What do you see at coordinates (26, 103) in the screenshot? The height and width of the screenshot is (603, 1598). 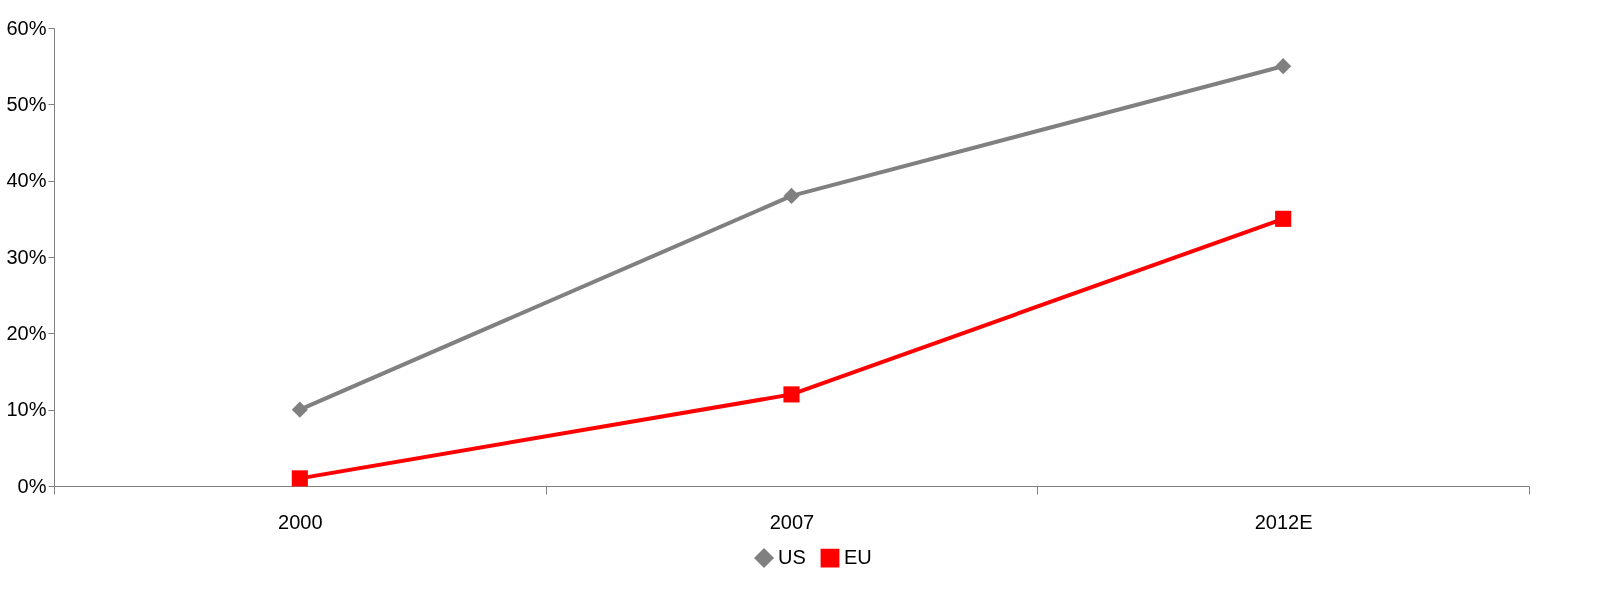 I see `y-tick-label: 50%` at bounding box center [26, 103].